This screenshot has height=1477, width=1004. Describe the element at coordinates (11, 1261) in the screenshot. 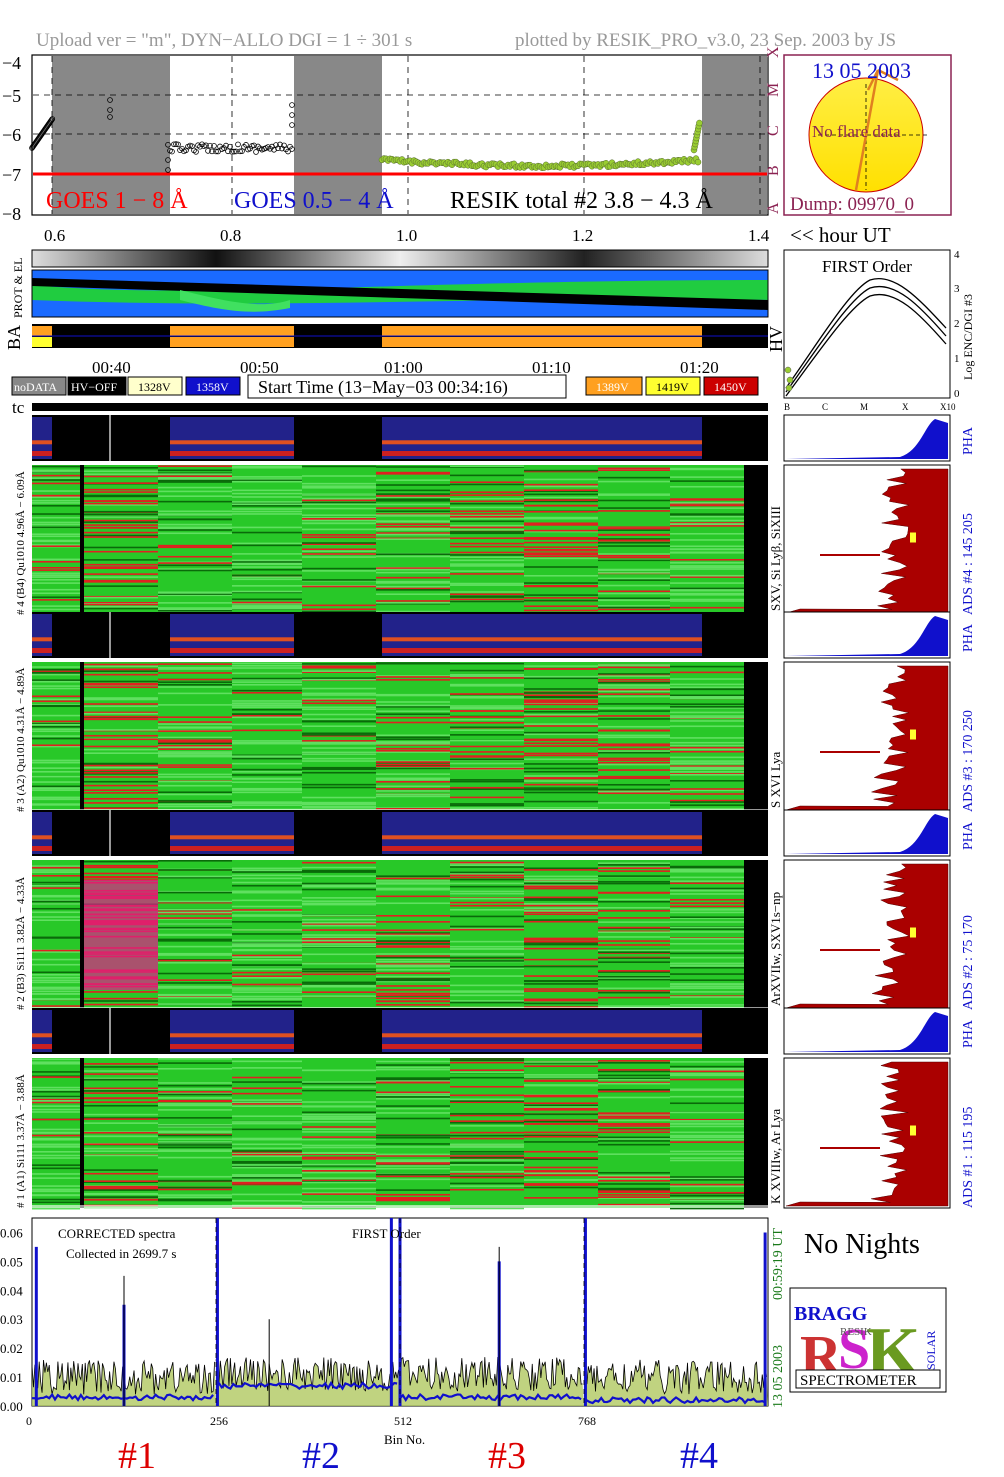

I see `spectrum-y-tick: 0.05` at that location.